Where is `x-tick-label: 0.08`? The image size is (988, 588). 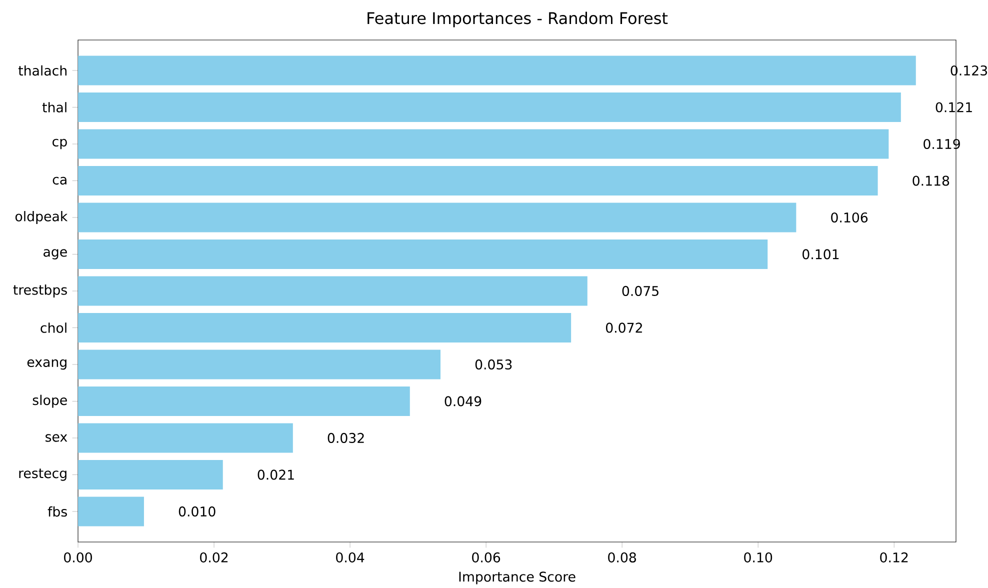
x-tick-label: 0.08 is located at coordinates (622, 557).